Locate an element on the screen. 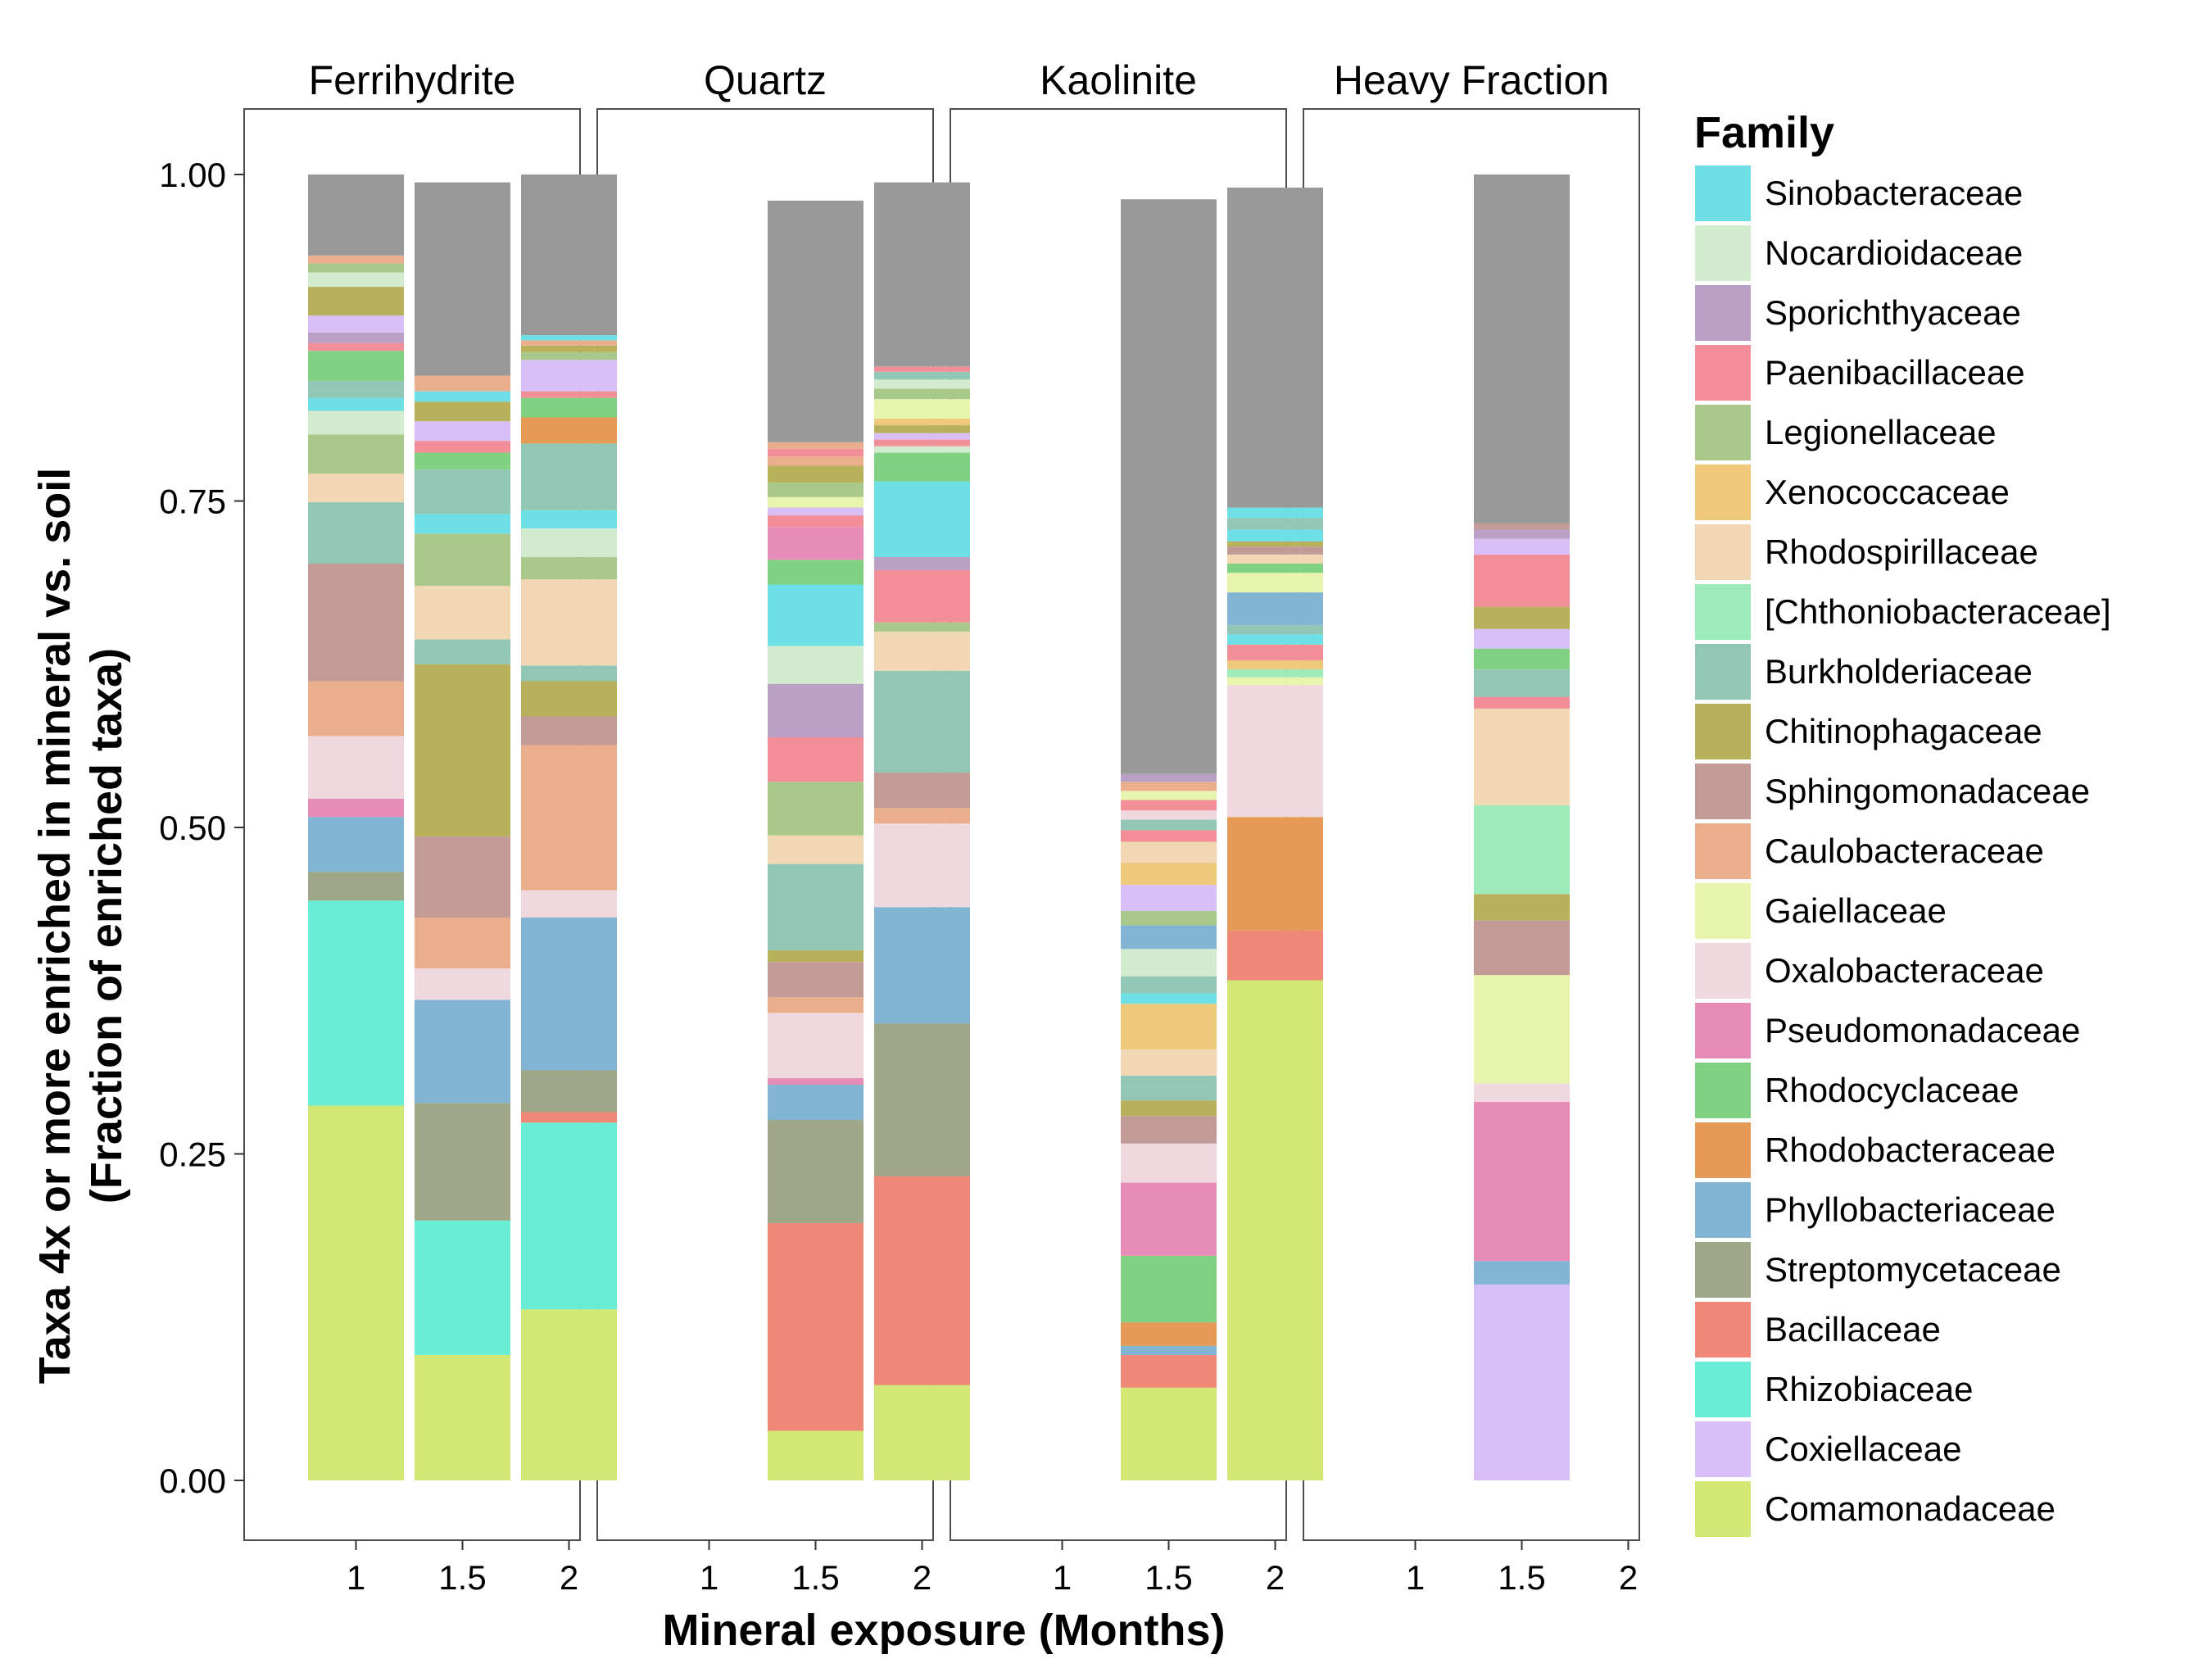 Image resolution: width=2212 pixels, height=1659 pixels. legend-label: Chitinophagaceae is located at coordinates (1903, 731).